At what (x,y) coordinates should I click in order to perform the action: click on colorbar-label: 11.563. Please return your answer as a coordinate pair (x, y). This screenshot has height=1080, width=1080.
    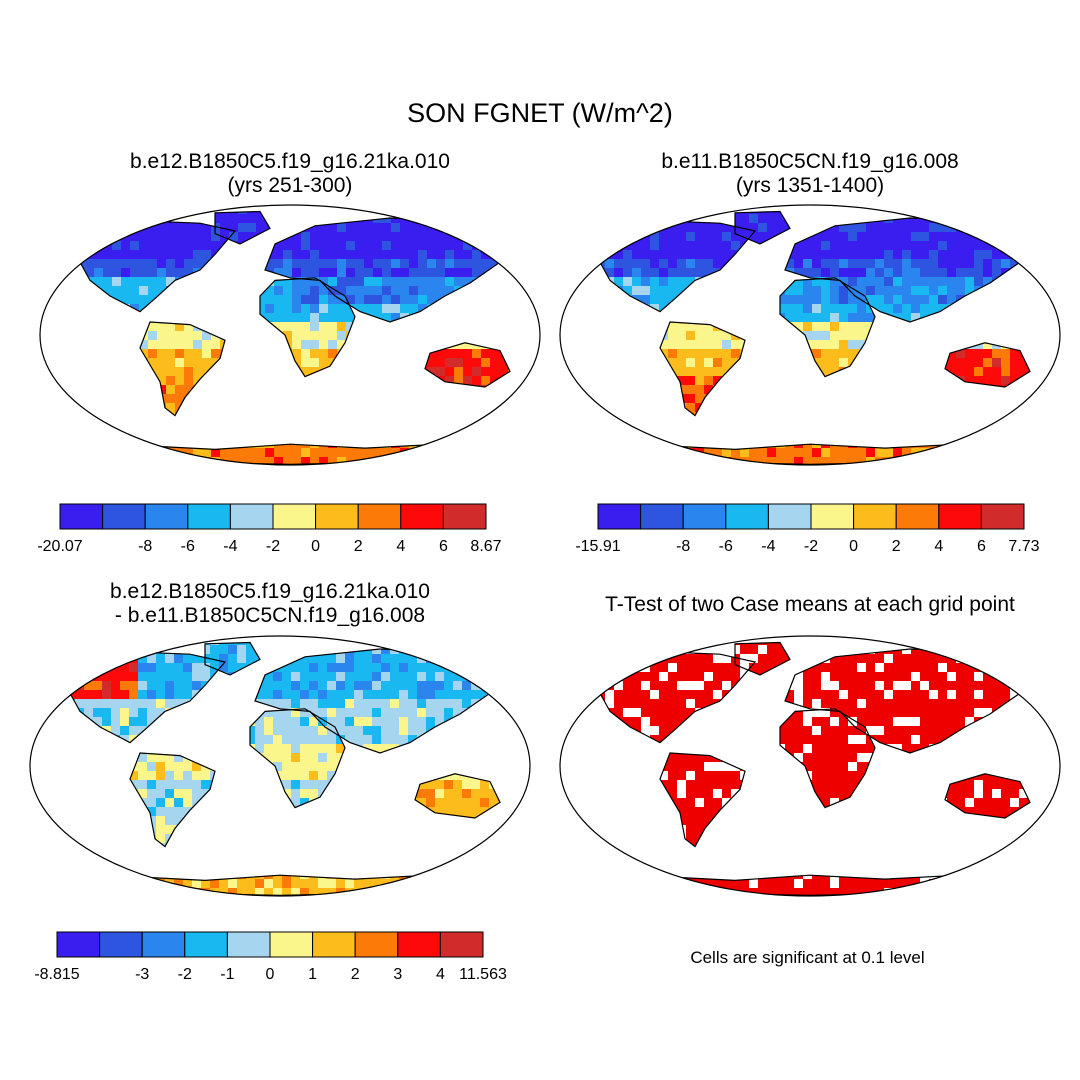
    Looking at the image, I should click on (483, 974).